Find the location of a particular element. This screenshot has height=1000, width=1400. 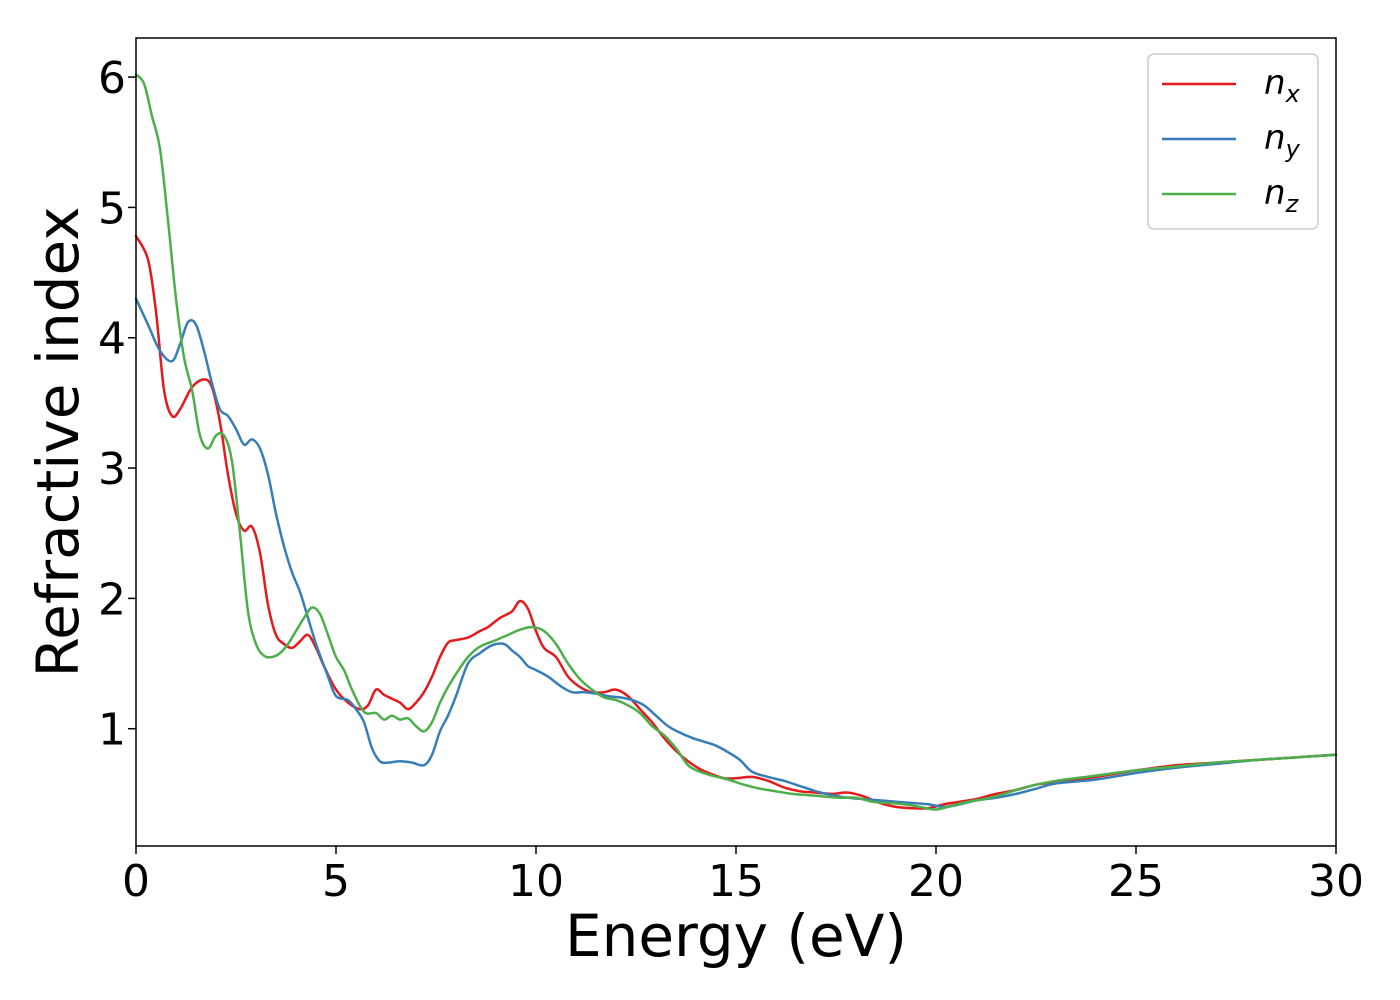

y-tick-label: 2 is located at coordinates (112, 599).